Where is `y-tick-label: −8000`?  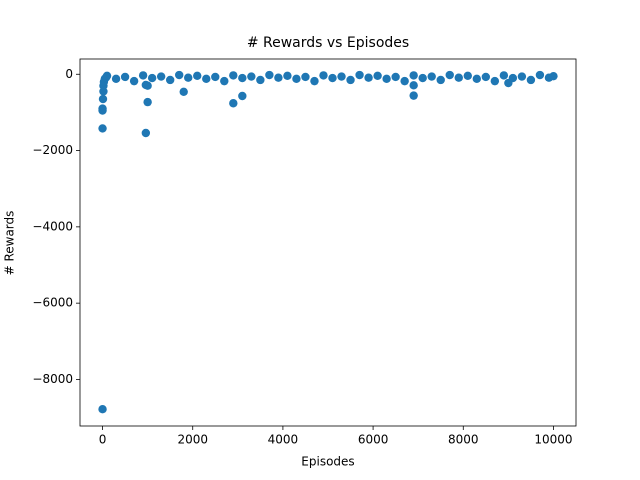
y-tick-label: −8000 is located at coordinates (52, 379).